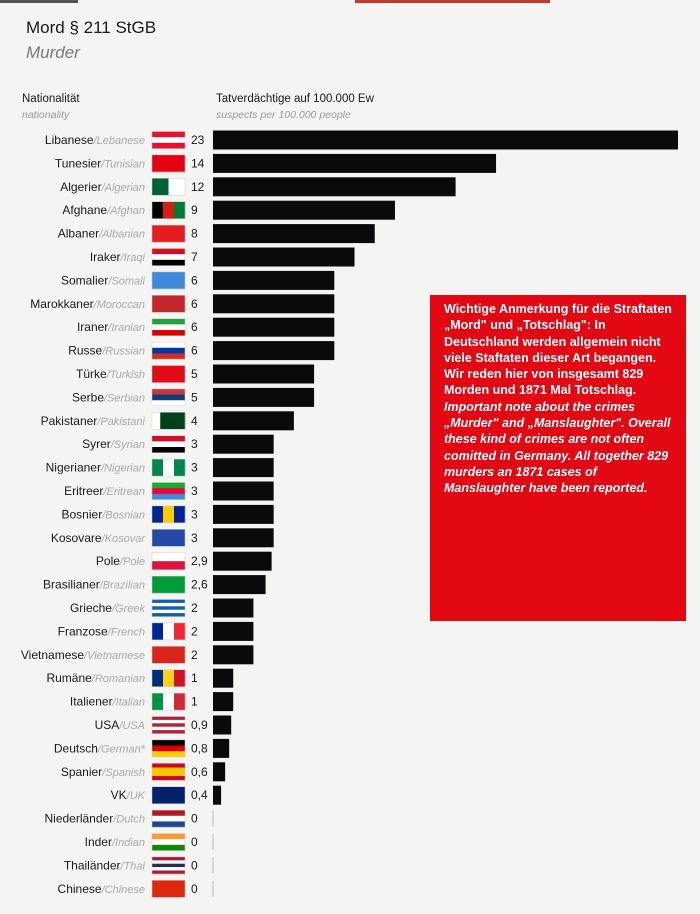 Image resolution: width=700 pixels, height=914 pixels. What do you see at coordinates (101, 889) in the screenshot?
I see `category-label: Chinese/Chinese` at bounding box center [101, 889].